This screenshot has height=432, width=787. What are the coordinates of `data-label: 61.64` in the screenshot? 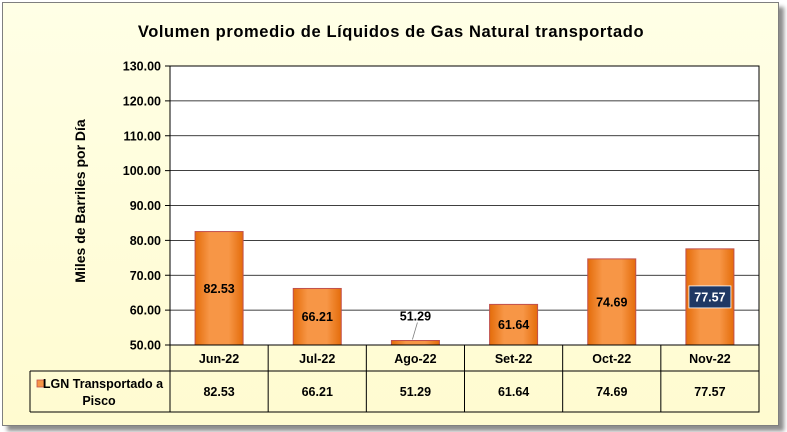 It's located at (513, 325).